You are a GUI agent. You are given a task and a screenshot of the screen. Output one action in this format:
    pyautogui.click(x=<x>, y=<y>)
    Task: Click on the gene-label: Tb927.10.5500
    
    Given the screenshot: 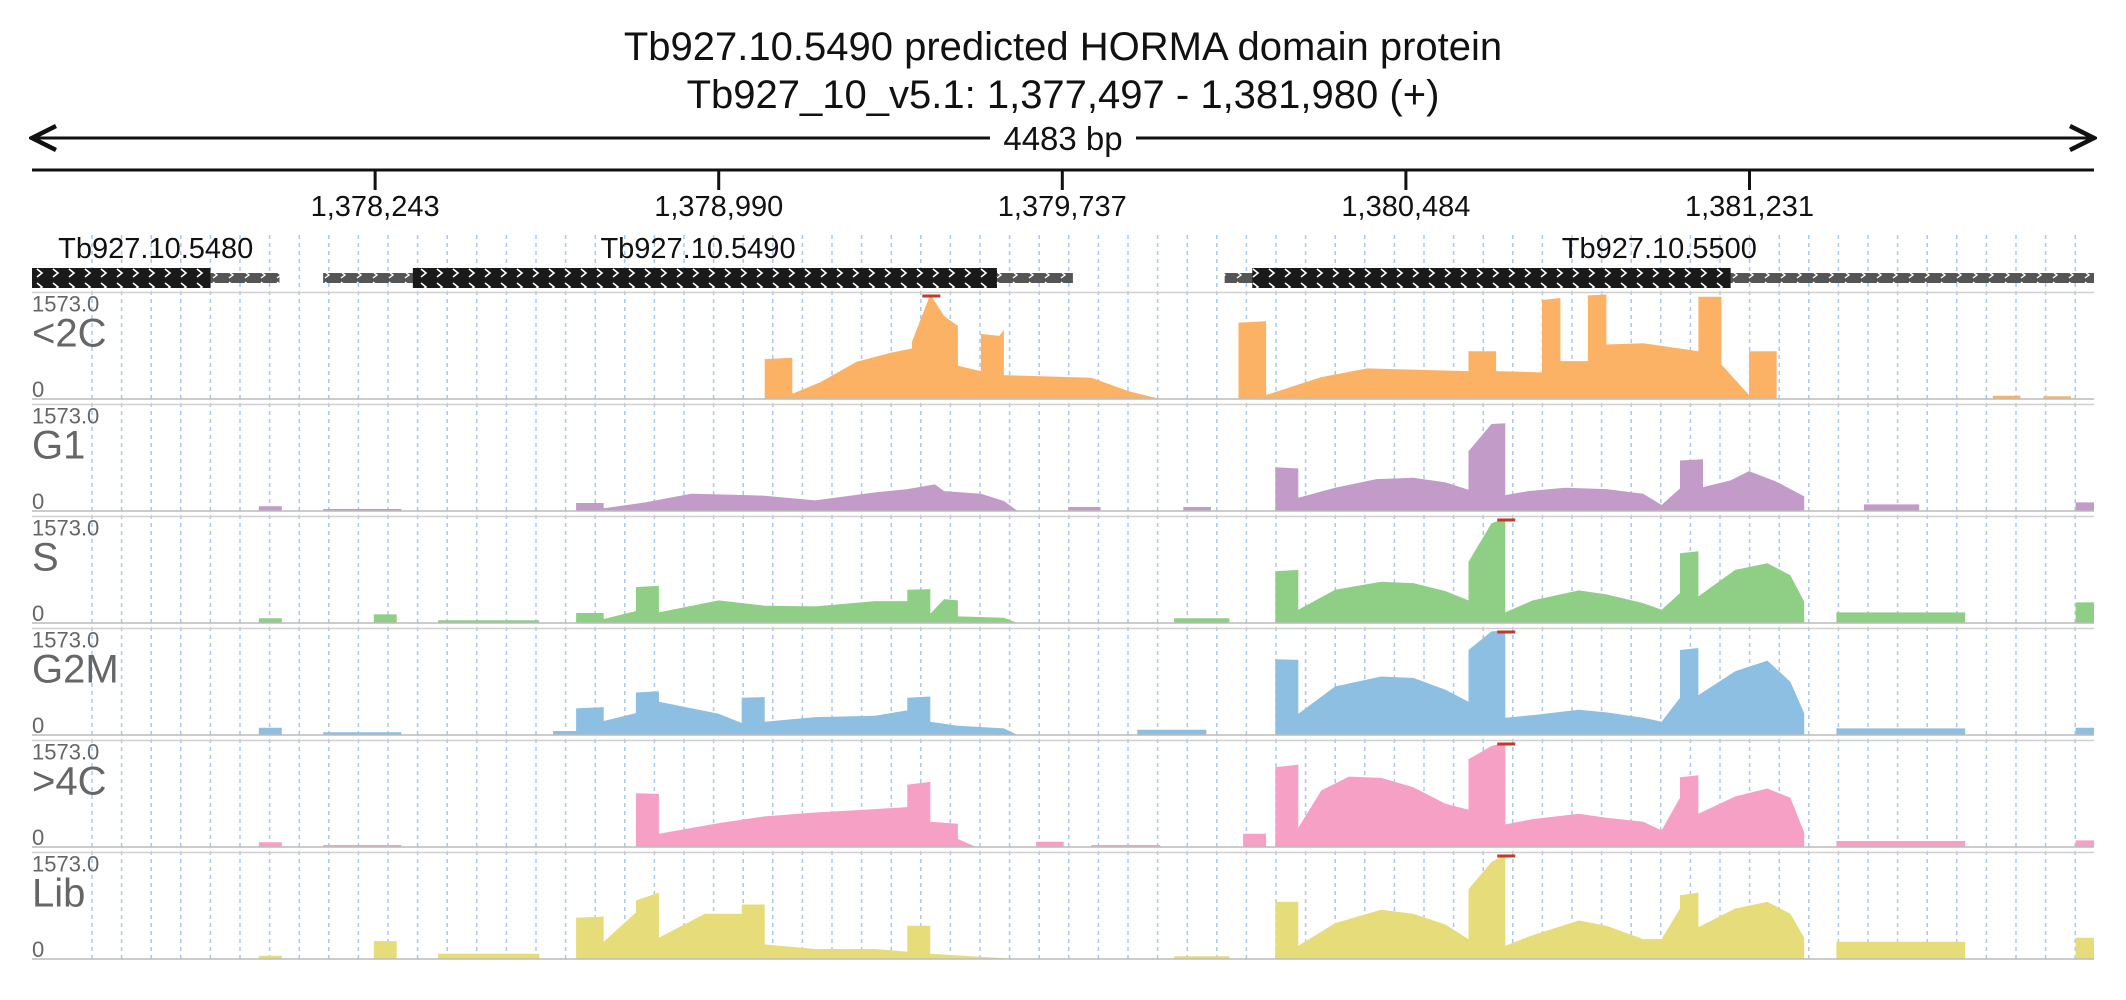 What is the action you would take?
    pyautogui.click(x=1659, y=249)
    